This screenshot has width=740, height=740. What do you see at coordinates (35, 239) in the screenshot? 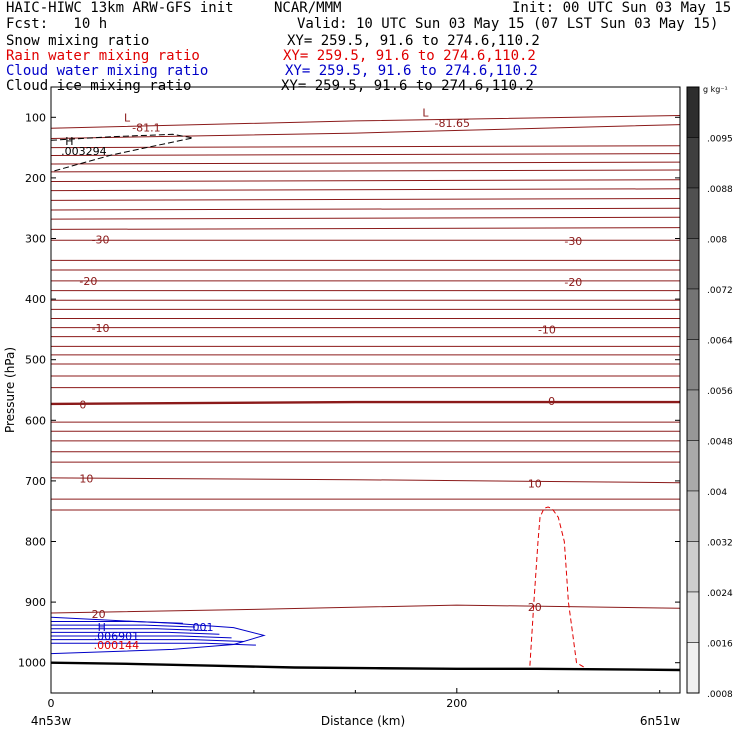
I see `y-tick-label: 300` at bounding box center [35, 239].